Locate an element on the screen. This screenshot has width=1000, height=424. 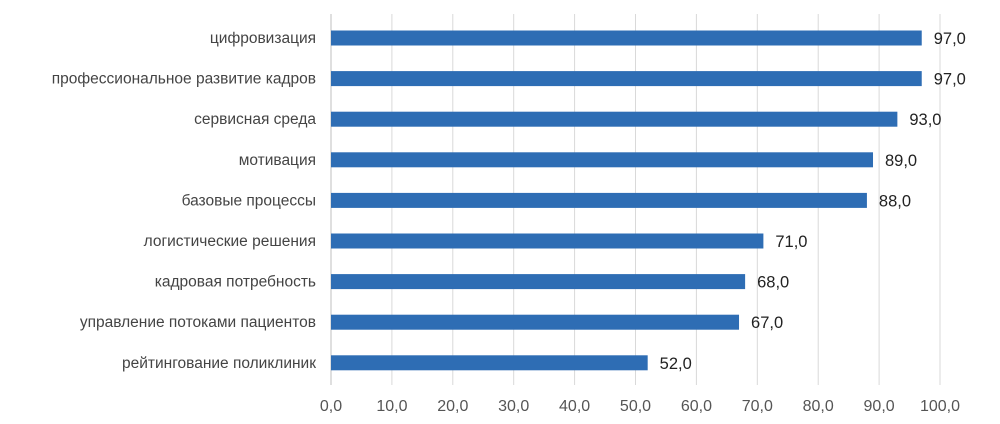
category-label-4: мотивация is located at coordinates (277, 160).